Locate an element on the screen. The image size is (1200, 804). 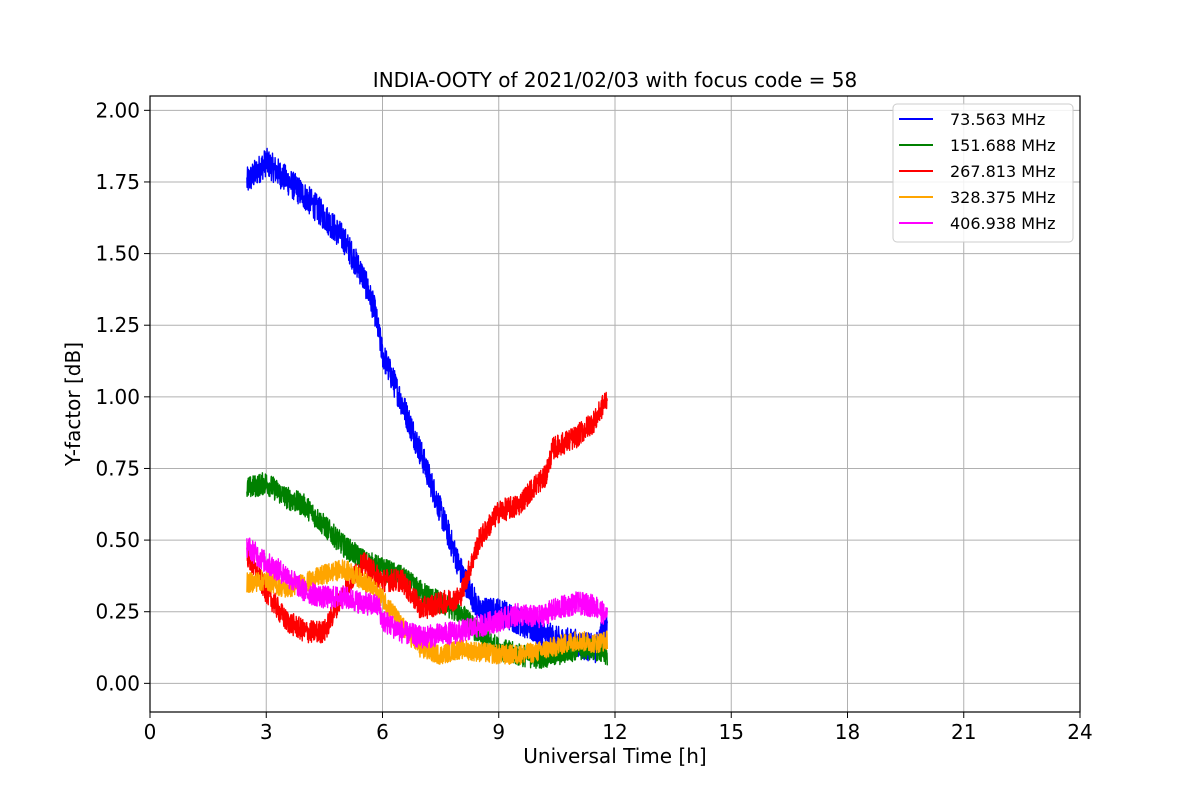
y-tick-label: 0.00 is located at coordinates (117, 683).